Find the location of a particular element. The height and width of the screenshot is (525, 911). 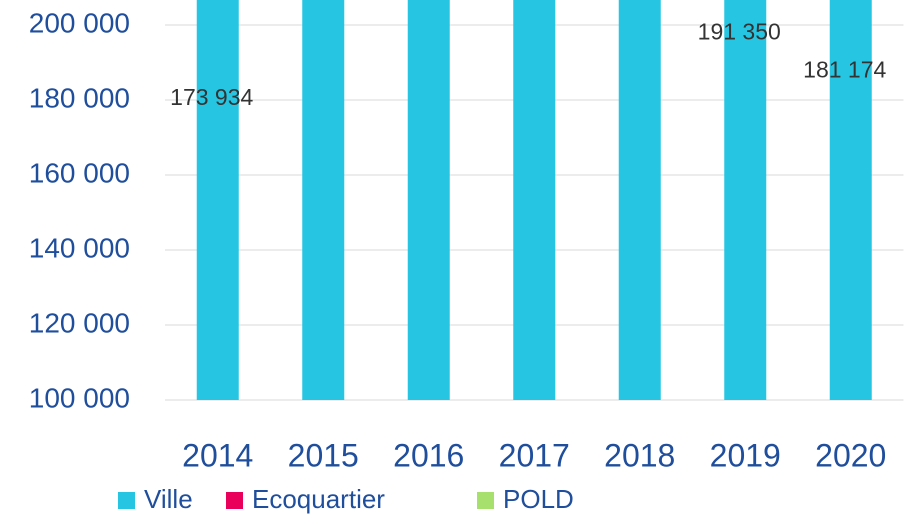

y-tick-label: 140 000 is located at coordinates (79, 247).